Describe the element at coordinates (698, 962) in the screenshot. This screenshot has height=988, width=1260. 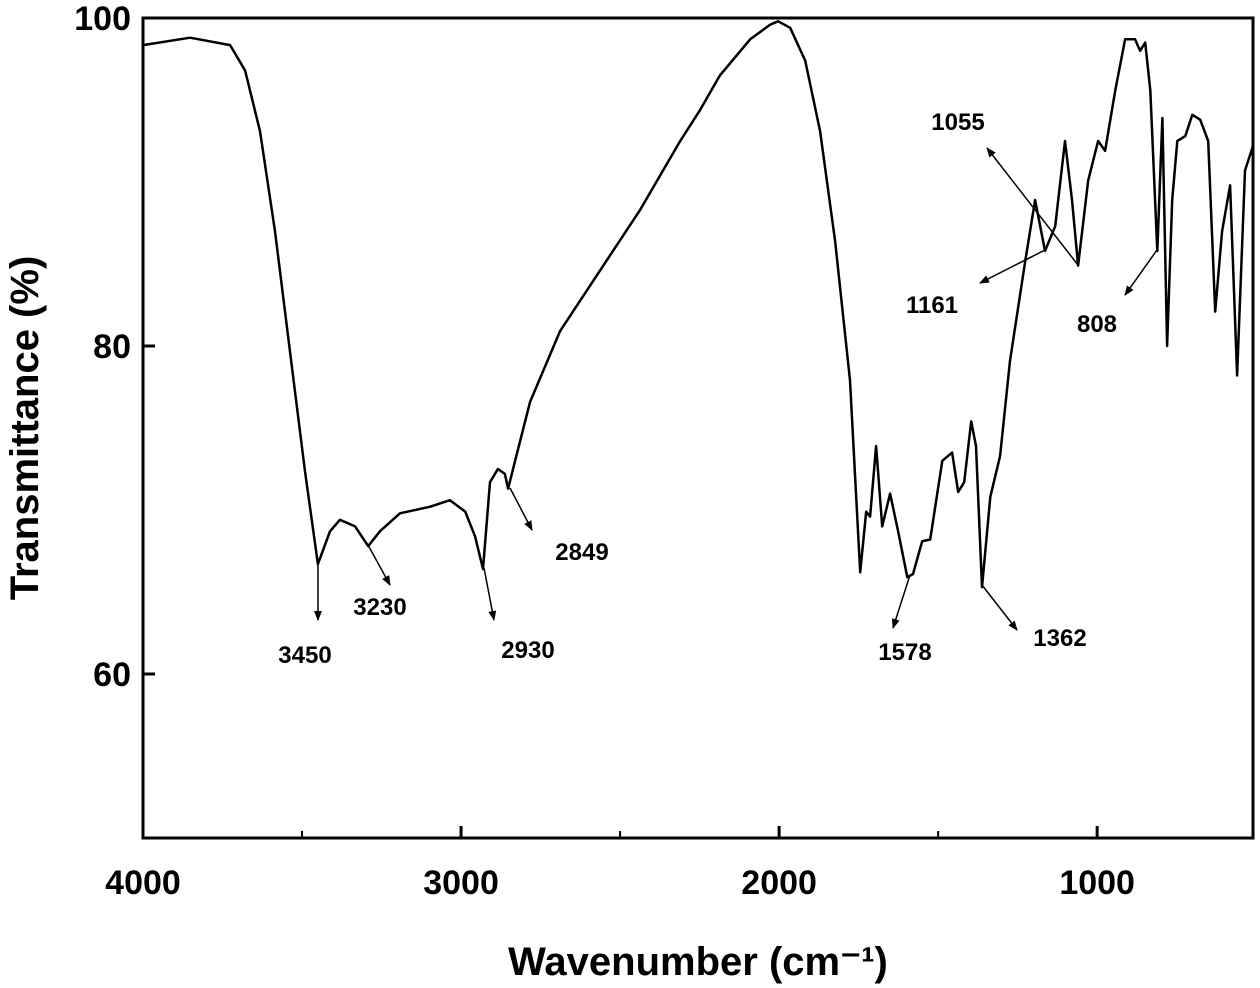
I see `x-axis-title: Wavenumber (cm⁻¹)` at that location.